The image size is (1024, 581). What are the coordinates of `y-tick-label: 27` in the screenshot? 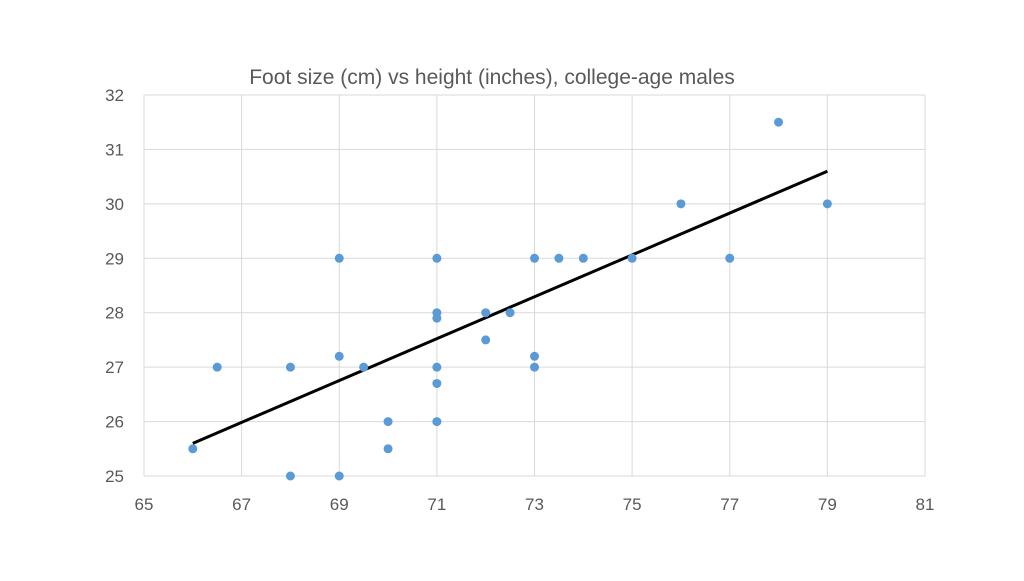 It's located at (114, 367).